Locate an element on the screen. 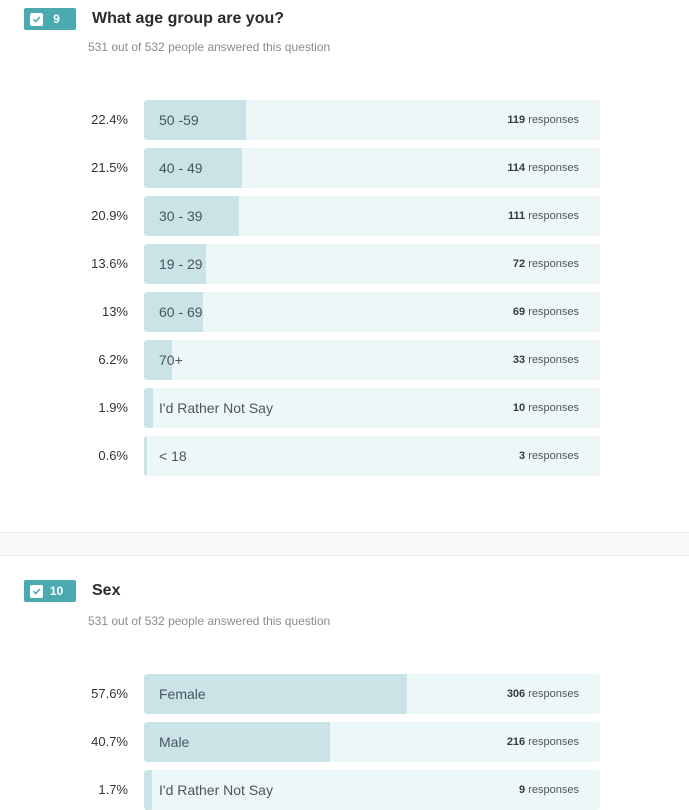  answer-row: 21.5% 40 - 49 114 responses is located at coordinates (344, 168).